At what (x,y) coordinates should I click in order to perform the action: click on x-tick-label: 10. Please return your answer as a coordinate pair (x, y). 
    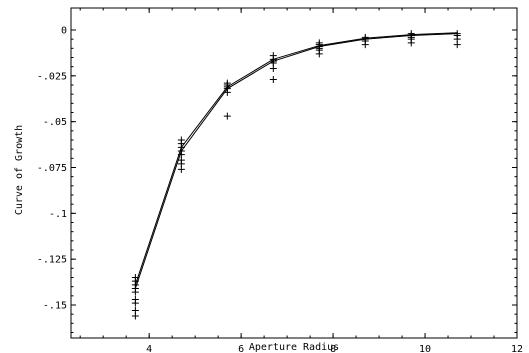
    Looking at the image, I should click on (425, 348).